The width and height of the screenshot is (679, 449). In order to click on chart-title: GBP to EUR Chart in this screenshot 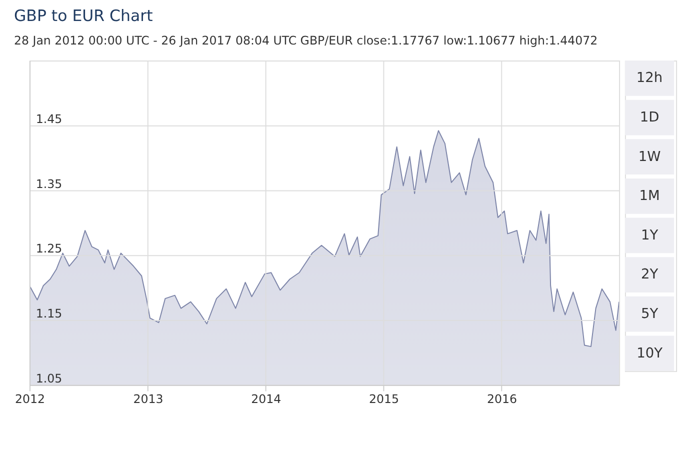, I will do `click(83, 15)`.